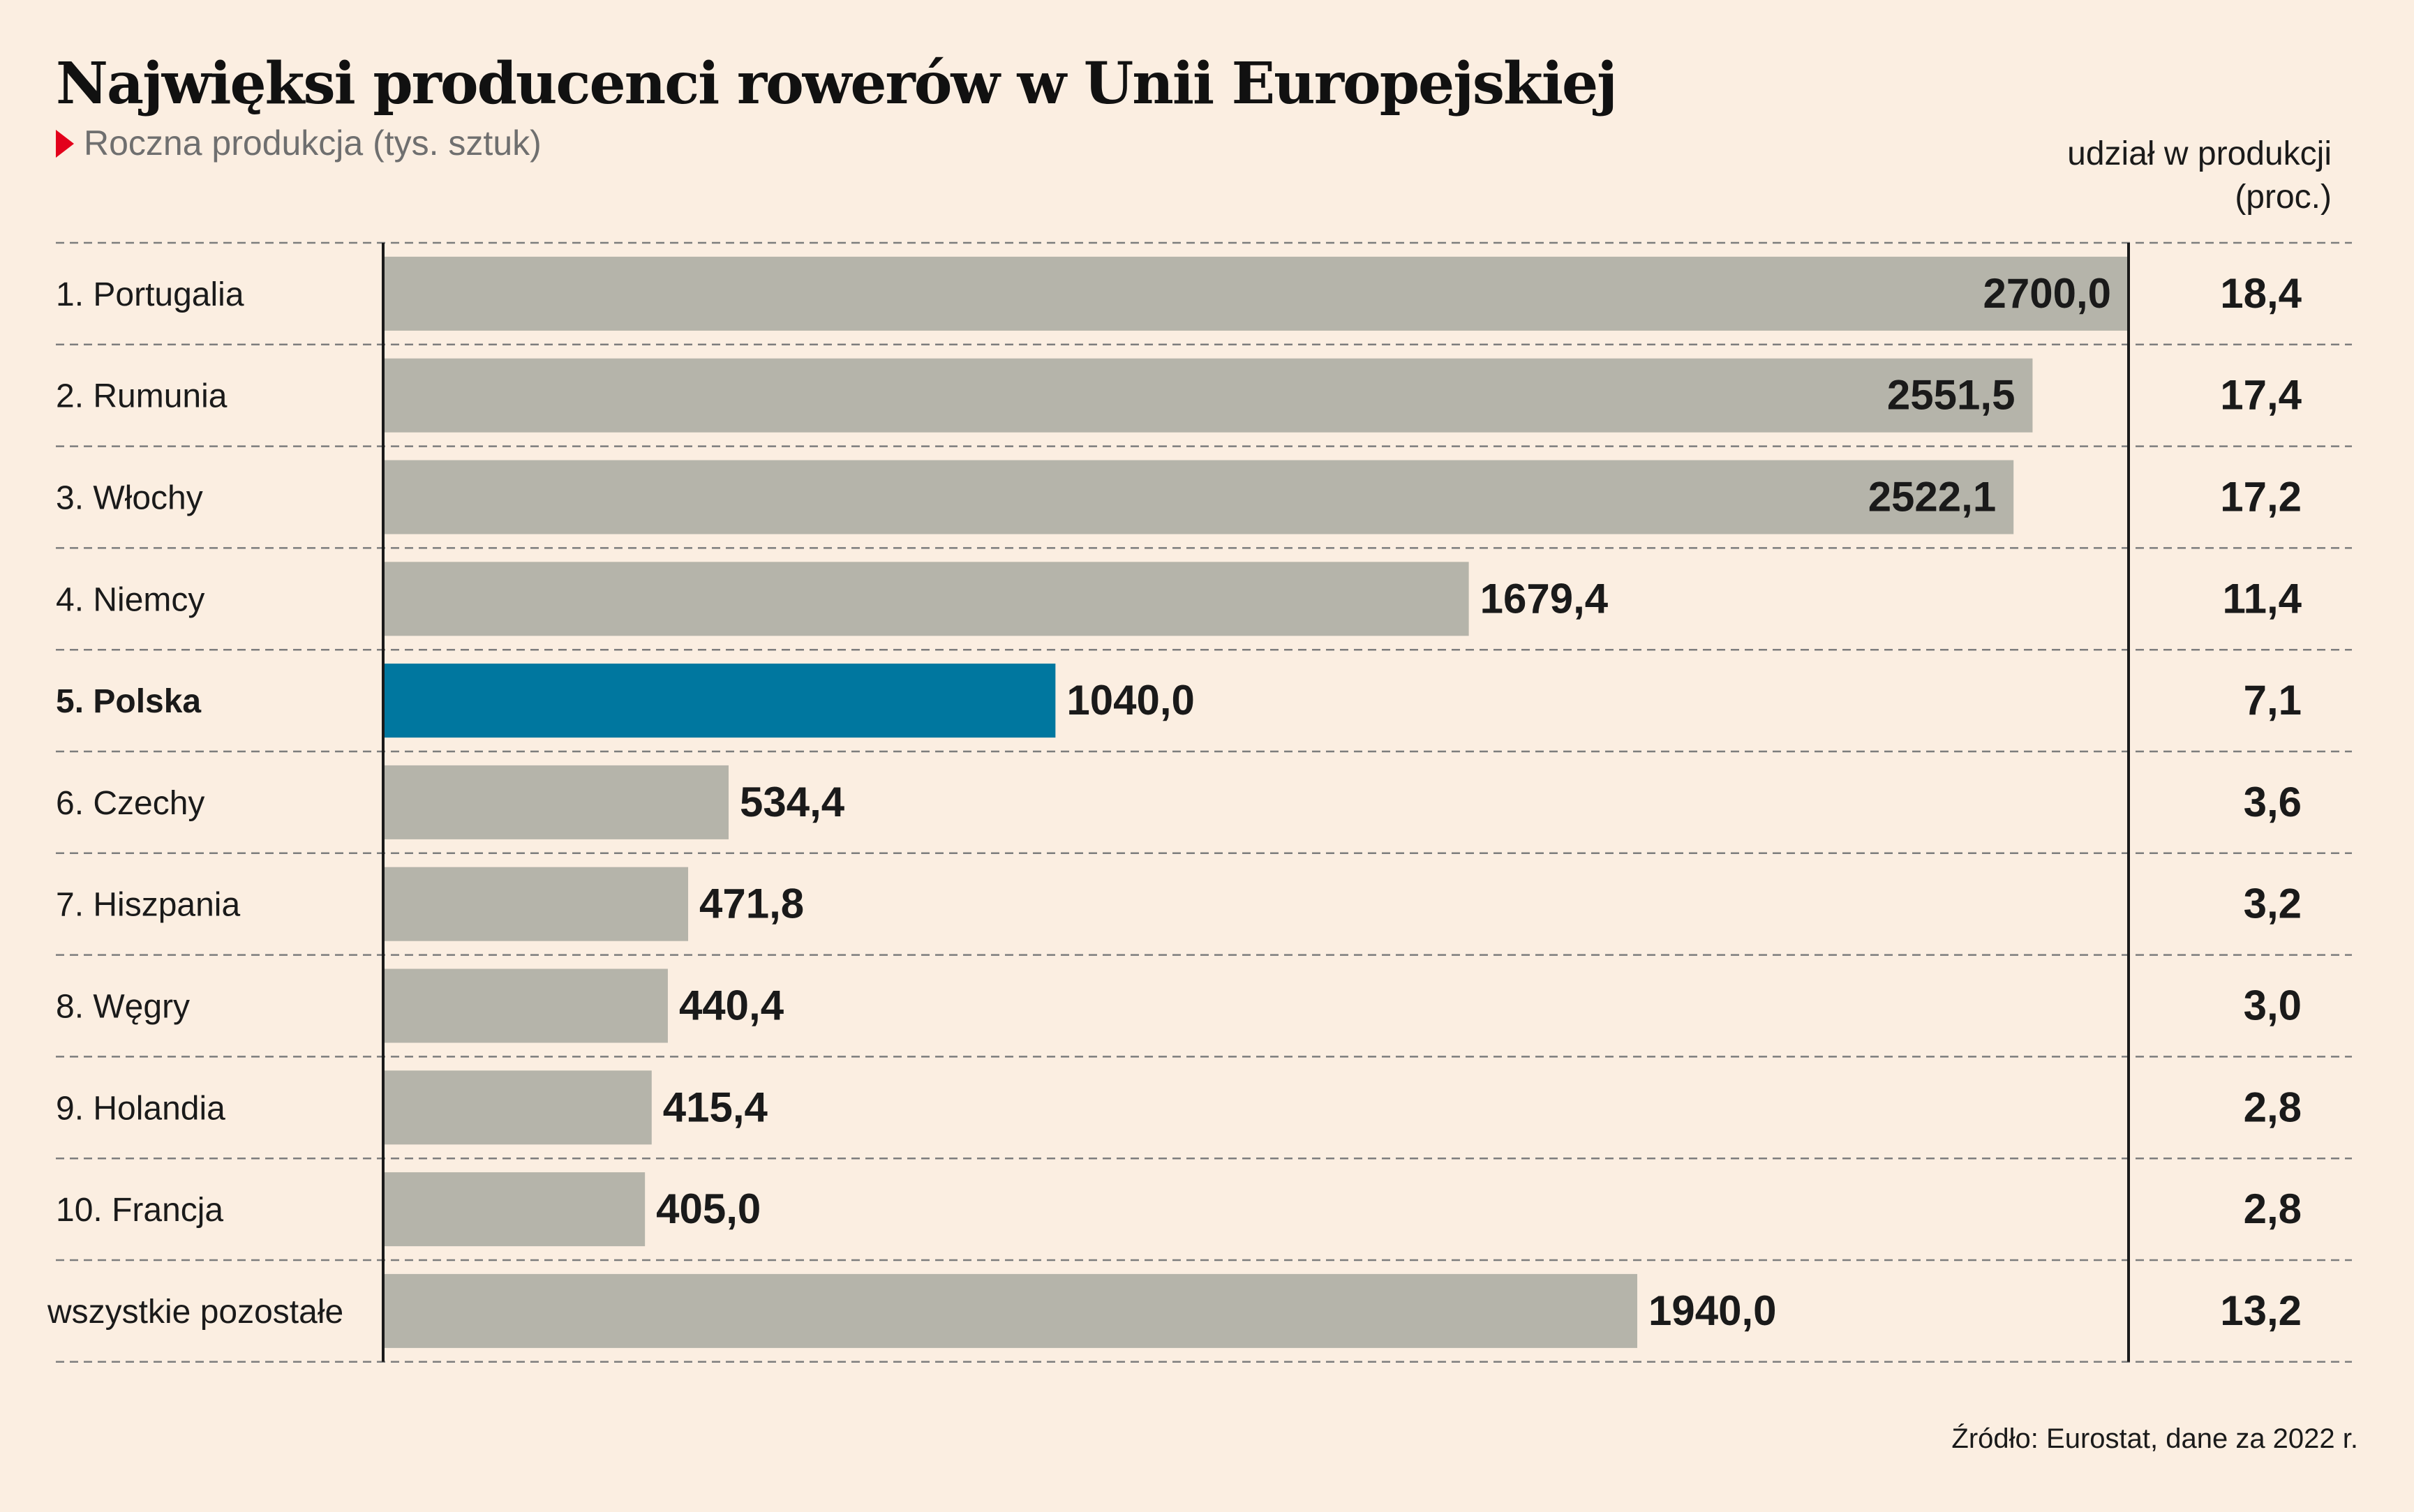 Image resolution: width=2414 pixels, height=1512 pixels. Describe the element at coordinates (129, 498) in the screenshot. I see `category-label: 3. Włochy` at that location.